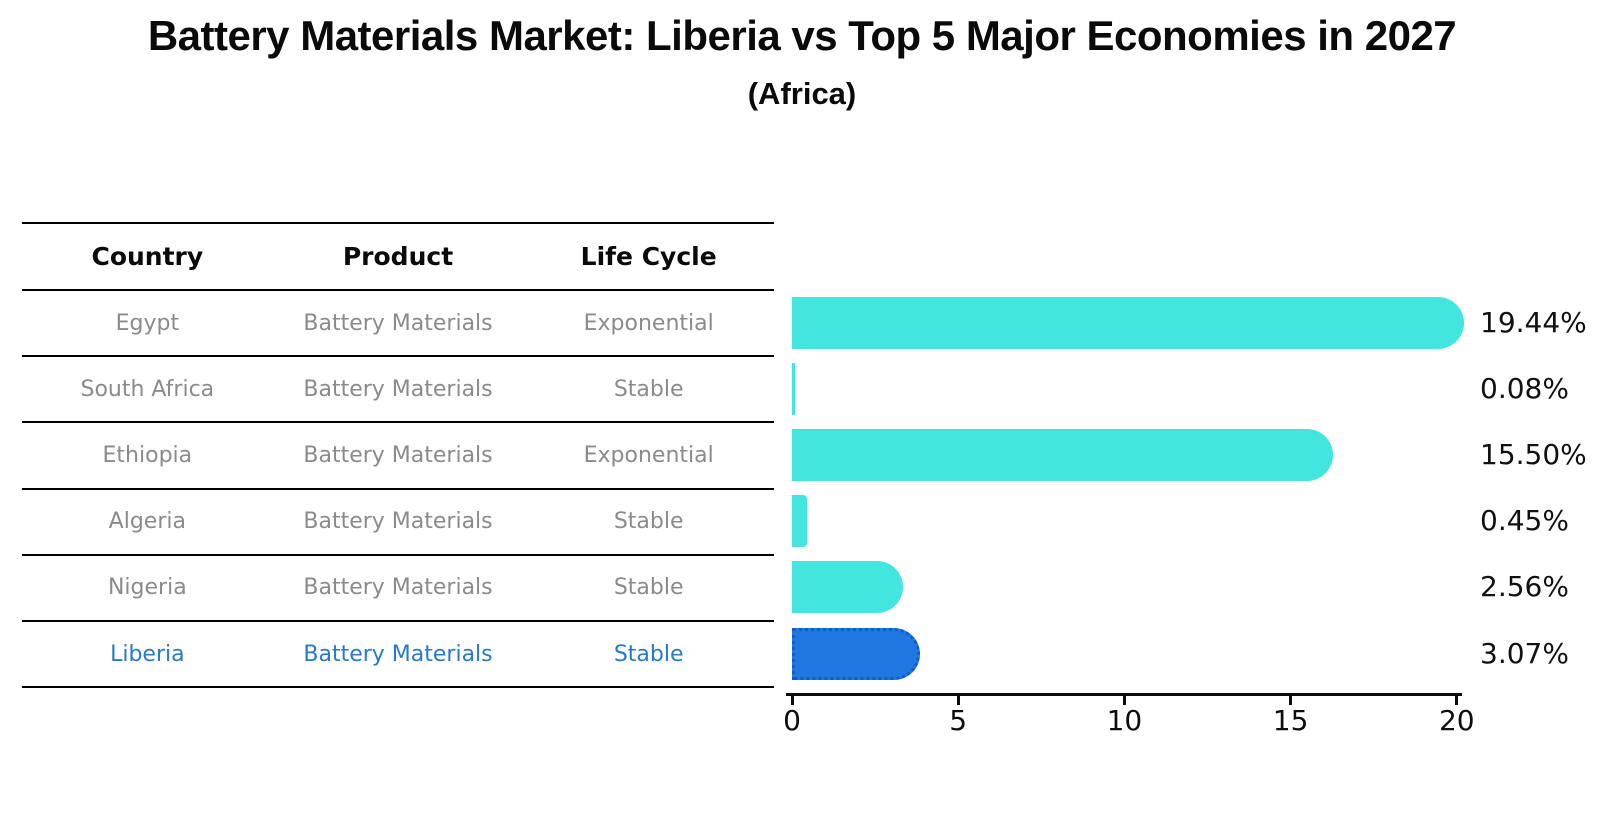  What do you see at coordinates (1524, 653) in the screenshot?
I see `value-label-liberia: 3.07%` at bounding box center [1524, 653].